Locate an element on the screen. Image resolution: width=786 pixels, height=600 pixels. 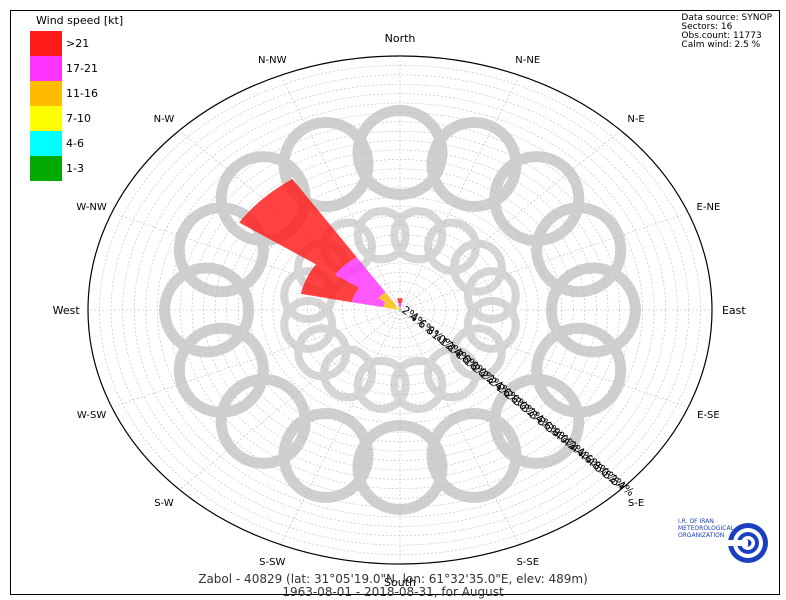
legend-item: 7-10 is located at coordinates (76, 118).